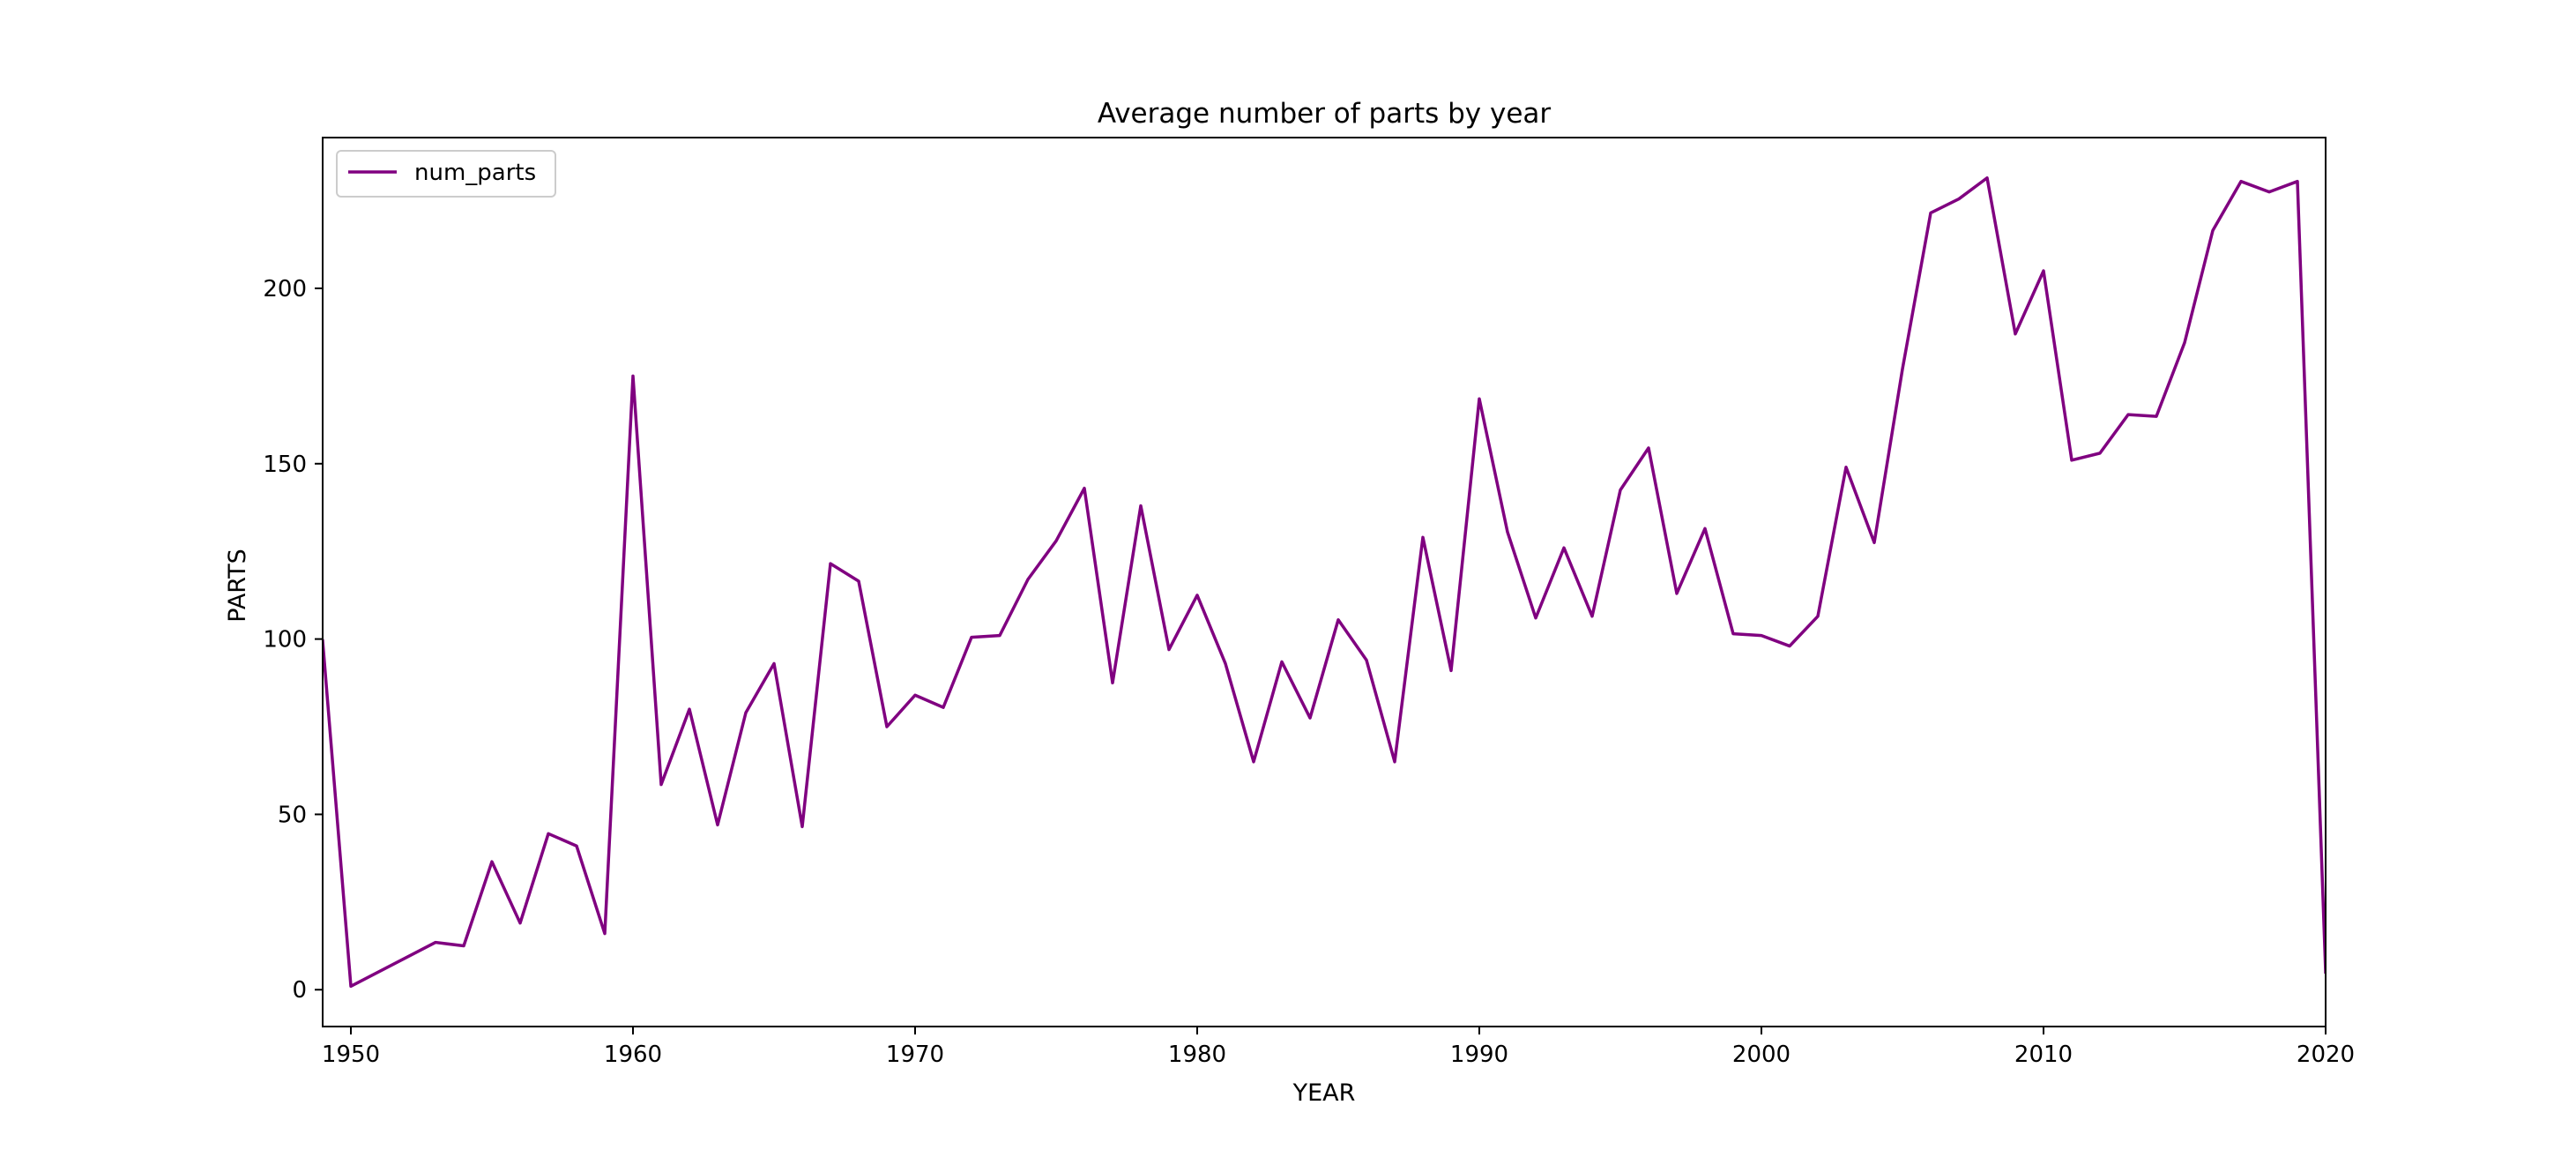 This screenshot has width=2576, height=1150. Describe the element at coordinates (1479, 1055) in the screenshot. I see `x-tick-label-1990: 1990` at that location.